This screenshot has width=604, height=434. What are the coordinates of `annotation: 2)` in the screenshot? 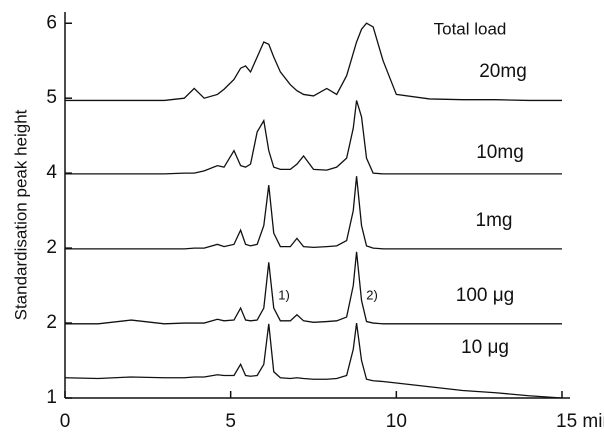 It's located at (372, 294).